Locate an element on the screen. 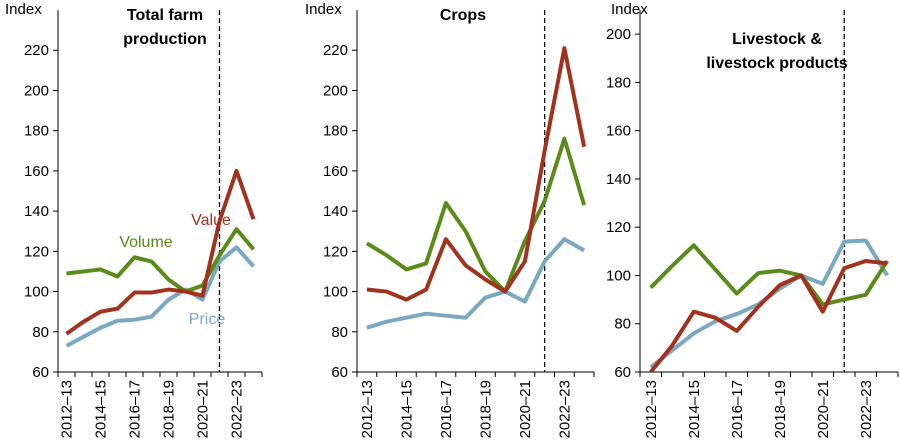 Image resolution: width=900 pixels, height=445 pixels. series-label-price: Price is located at coordinates (207, 319).